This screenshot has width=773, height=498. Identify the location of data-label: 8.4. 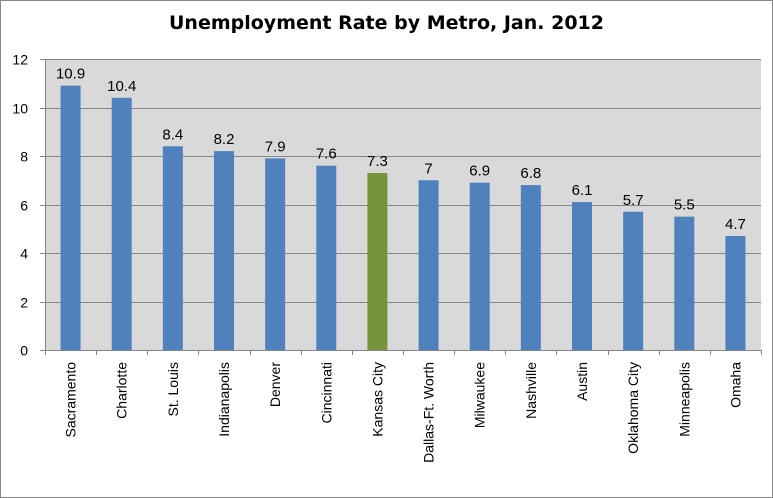
(172, 134).